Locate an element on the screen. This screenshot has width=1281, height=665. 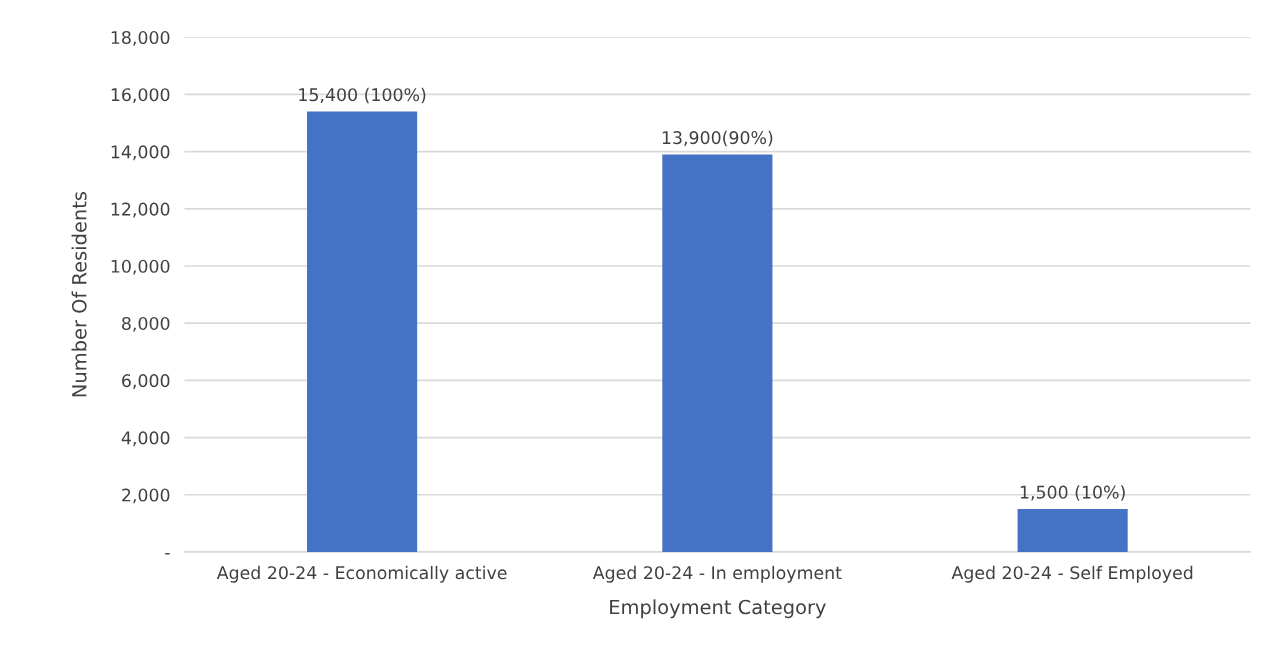
data-label: 13,900(90%) is located at coordinates (717, 138).